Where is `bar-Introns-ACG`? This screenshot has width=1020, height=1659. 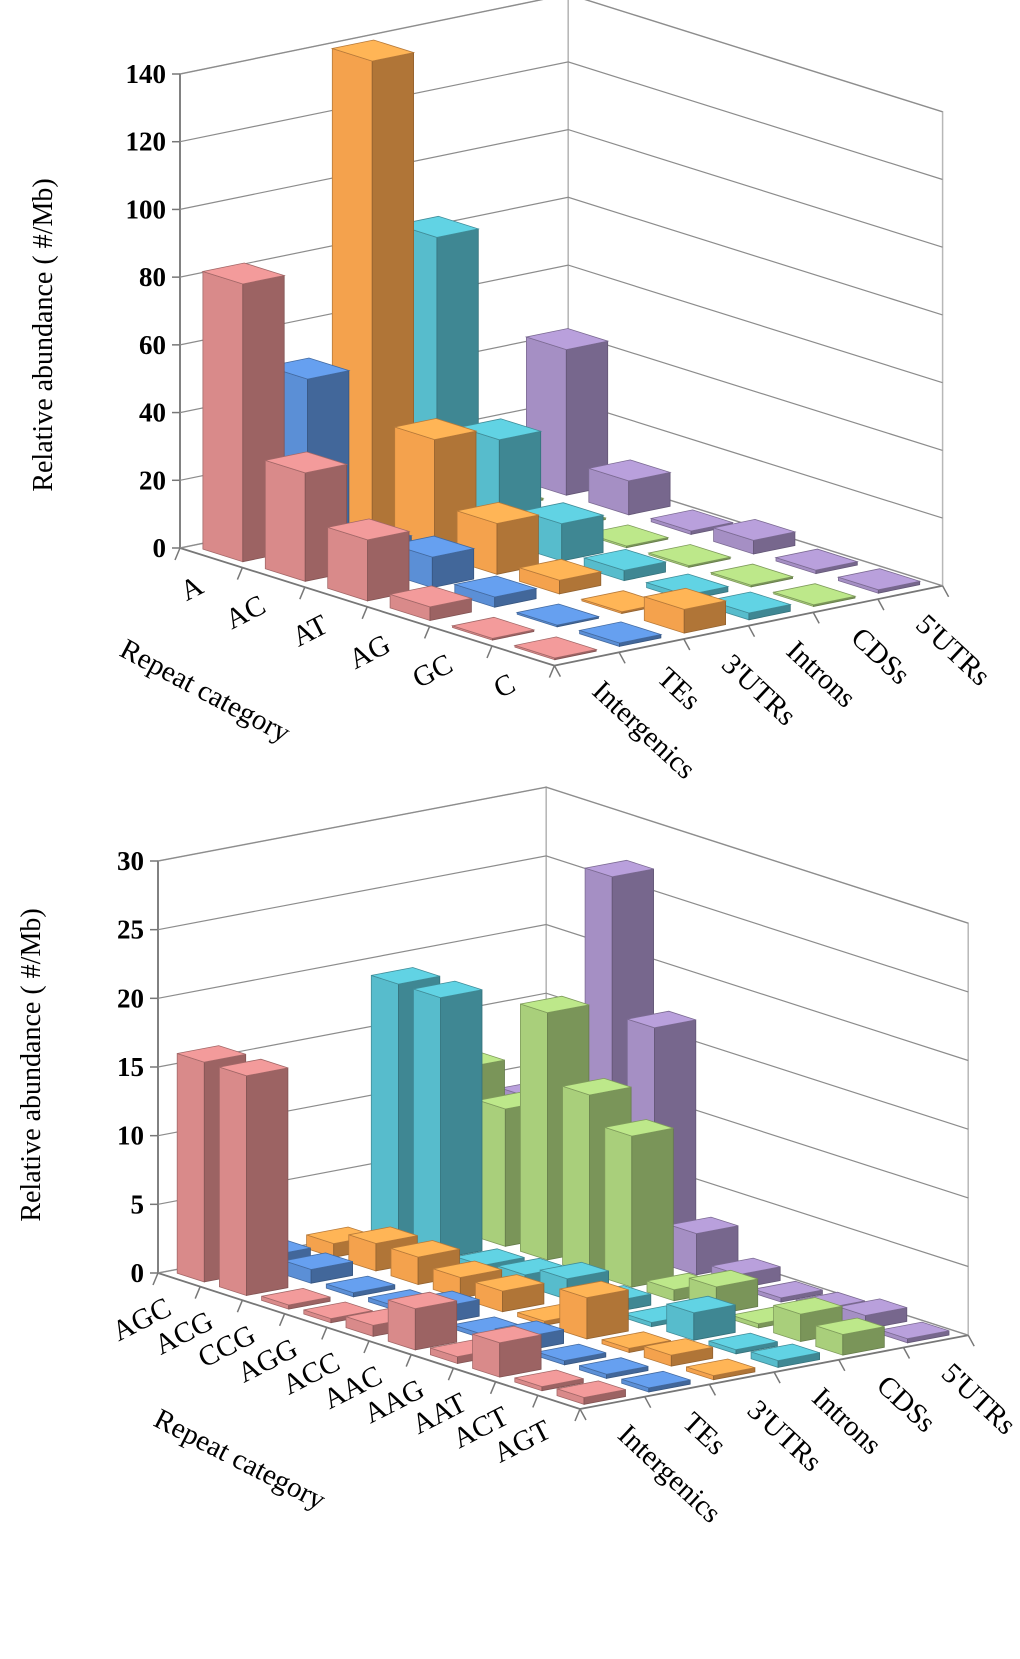
bar-Introns-ACG is located at coordinates (448, 1120).